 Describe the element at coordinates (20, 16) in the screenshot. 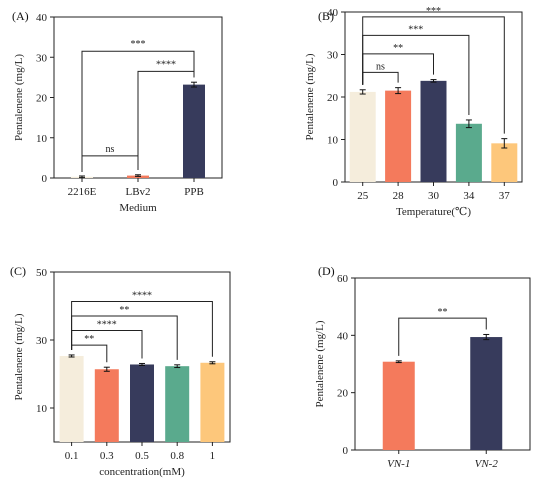

I see `panel-label: (A)` at that location.